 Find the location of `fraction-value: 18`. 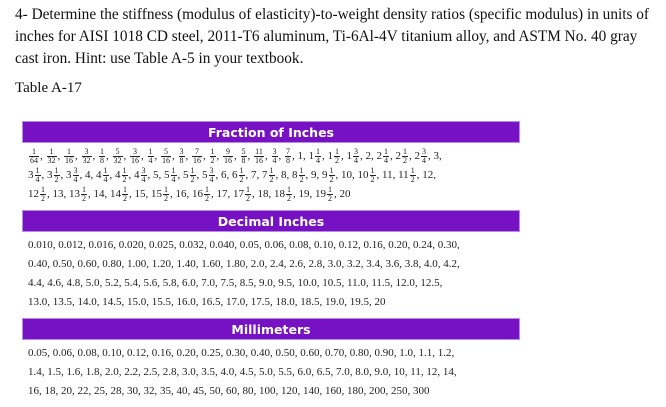

fraction-value: 18 is located at coordinates (263, 194).